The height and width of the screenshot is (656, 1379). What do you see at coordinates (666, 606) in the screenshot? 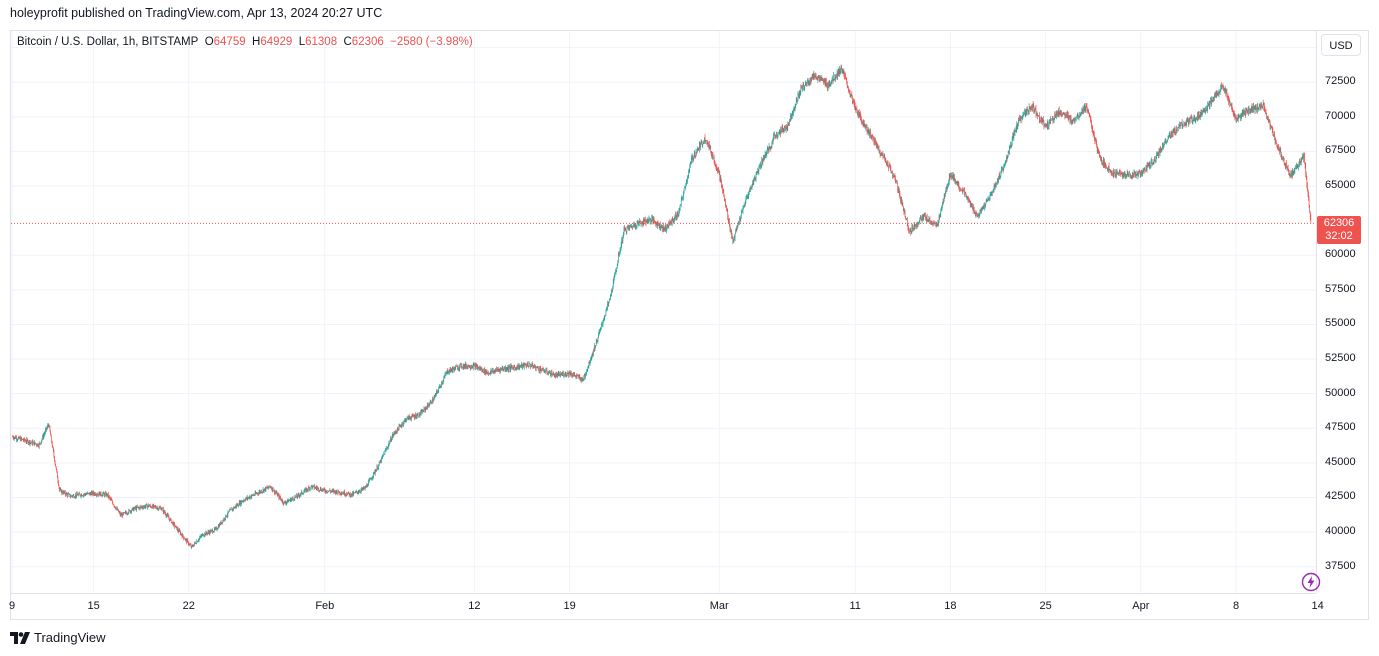
I see `time-axis: 9 15 22 Feb 12 19 Mar 11 18 25 Apr 8 14` at bounding box center [666, 606].